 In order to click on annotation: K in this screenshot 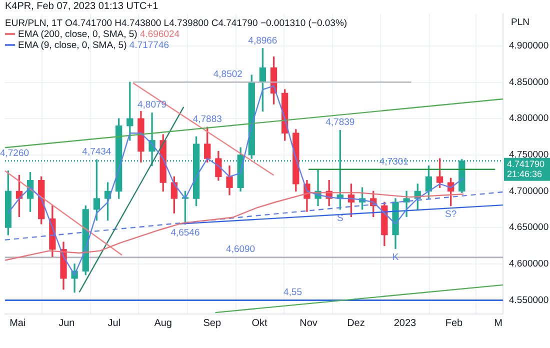, I will do `click(396, 257)`.